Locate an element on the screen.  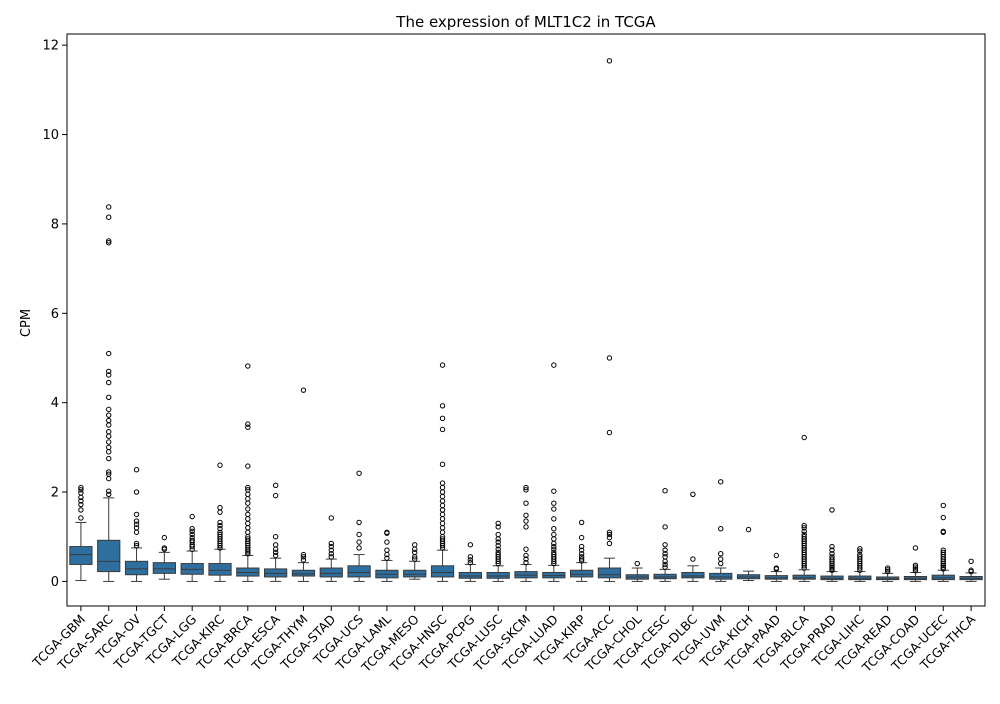
y-tick-label: 10 is located at coordinates (50, 135).